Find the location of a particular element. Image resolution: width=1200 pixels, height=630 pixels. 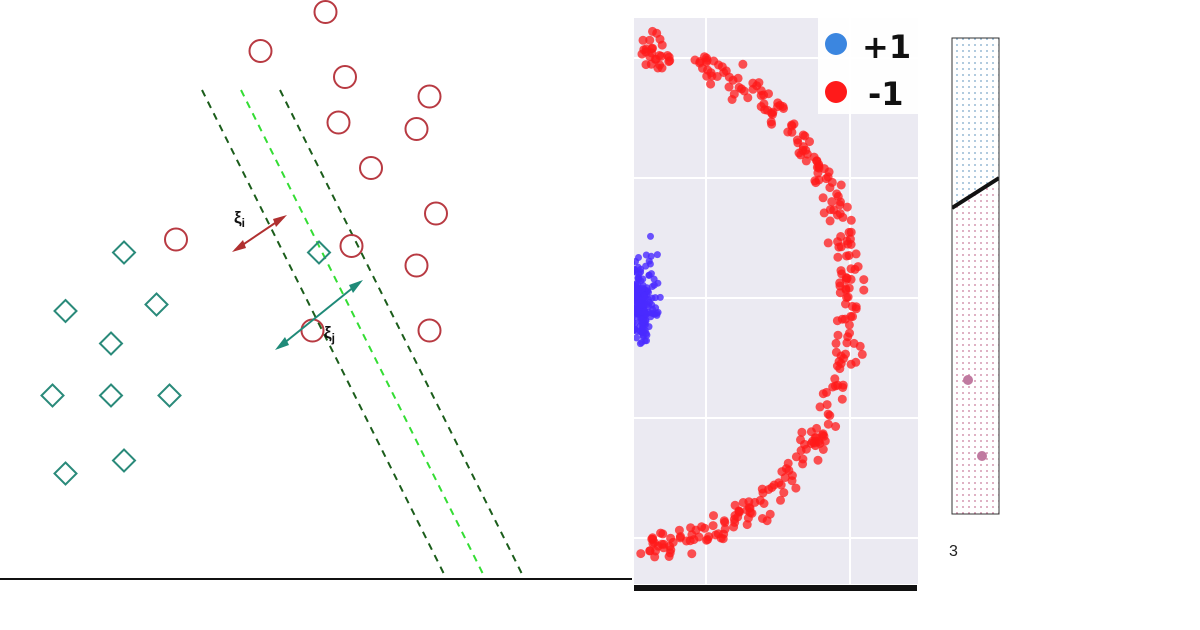

panel3-frame is located at coordinates (975, 276).